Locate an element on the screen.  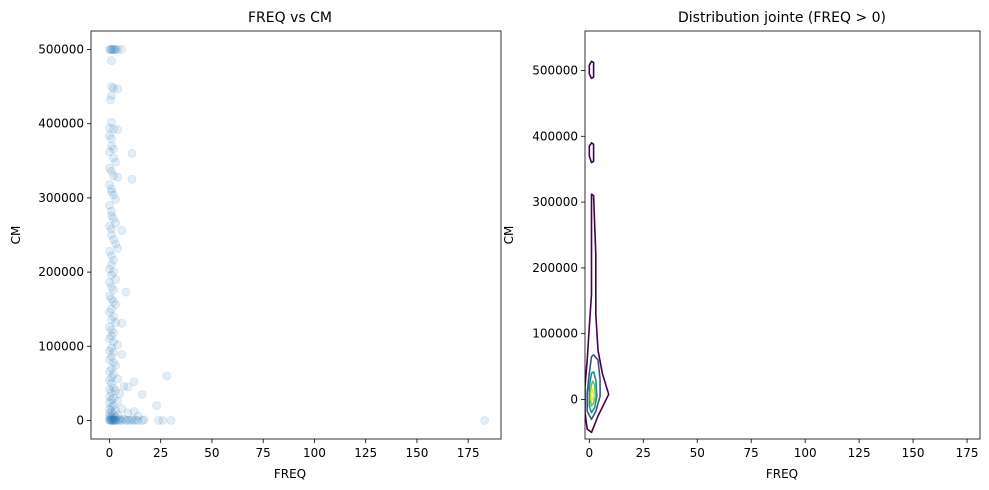
chart-title: FREQ vs CM is located at coordinates (290, 18).